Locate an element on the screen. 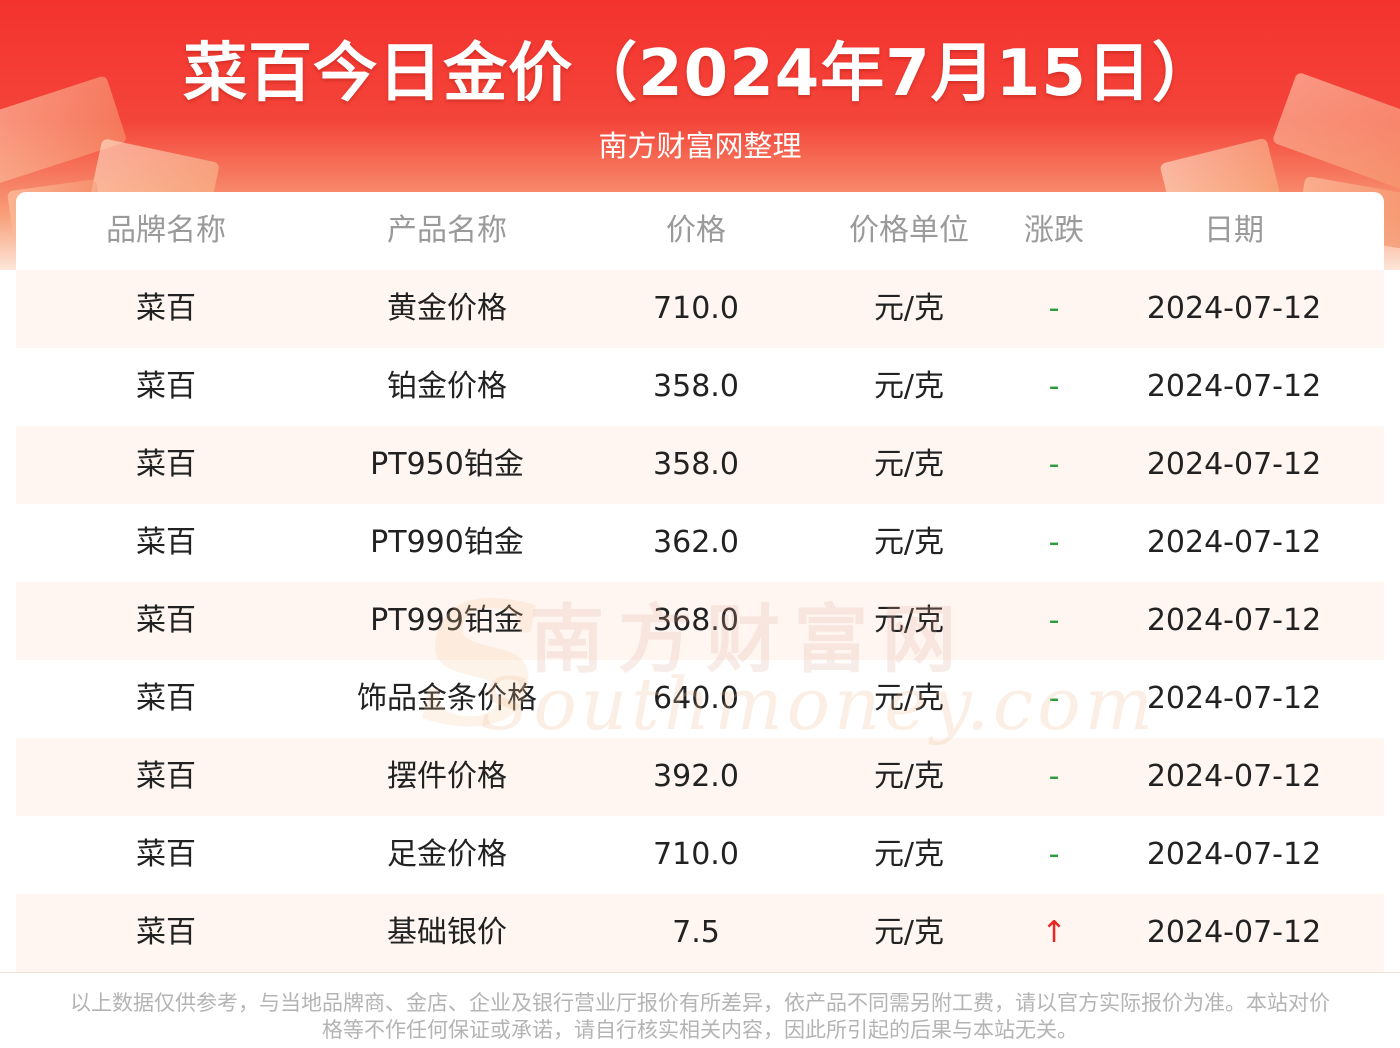 This screenshot has width=1400, height=1048. column-header-brand: 品牌名称 is located at coordinates (166, 230).